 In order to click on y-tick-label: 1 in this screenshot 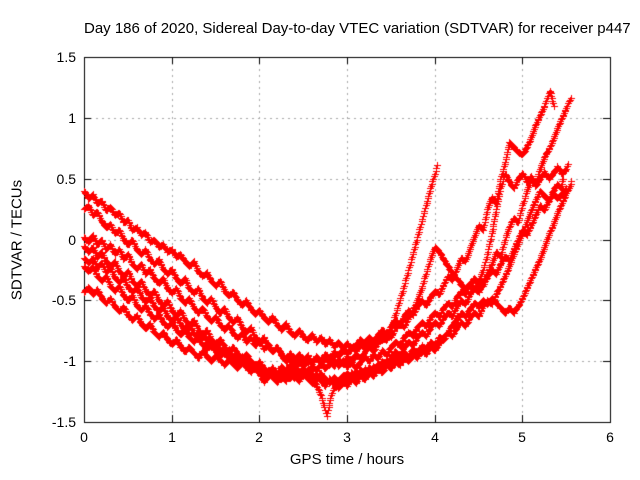, I will do `click(72, 118)`.